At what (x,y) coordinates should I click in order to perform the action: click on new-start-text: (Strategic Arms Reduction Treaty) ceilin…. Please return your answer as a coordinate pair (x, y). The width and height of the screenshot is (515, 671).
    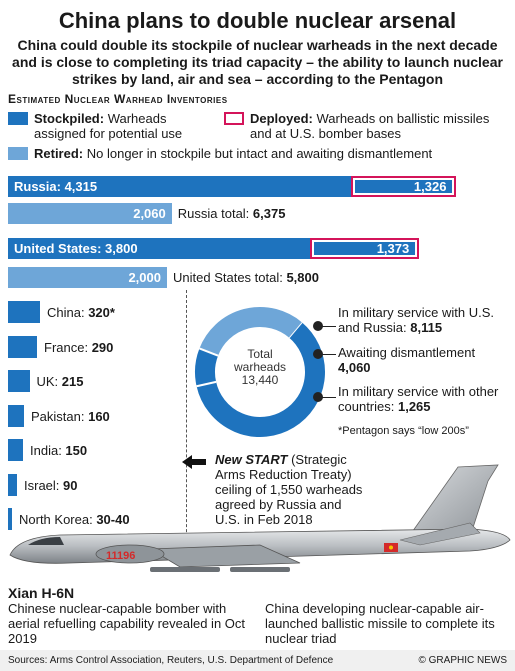
    Looking at the image, I should click on (289, 489).